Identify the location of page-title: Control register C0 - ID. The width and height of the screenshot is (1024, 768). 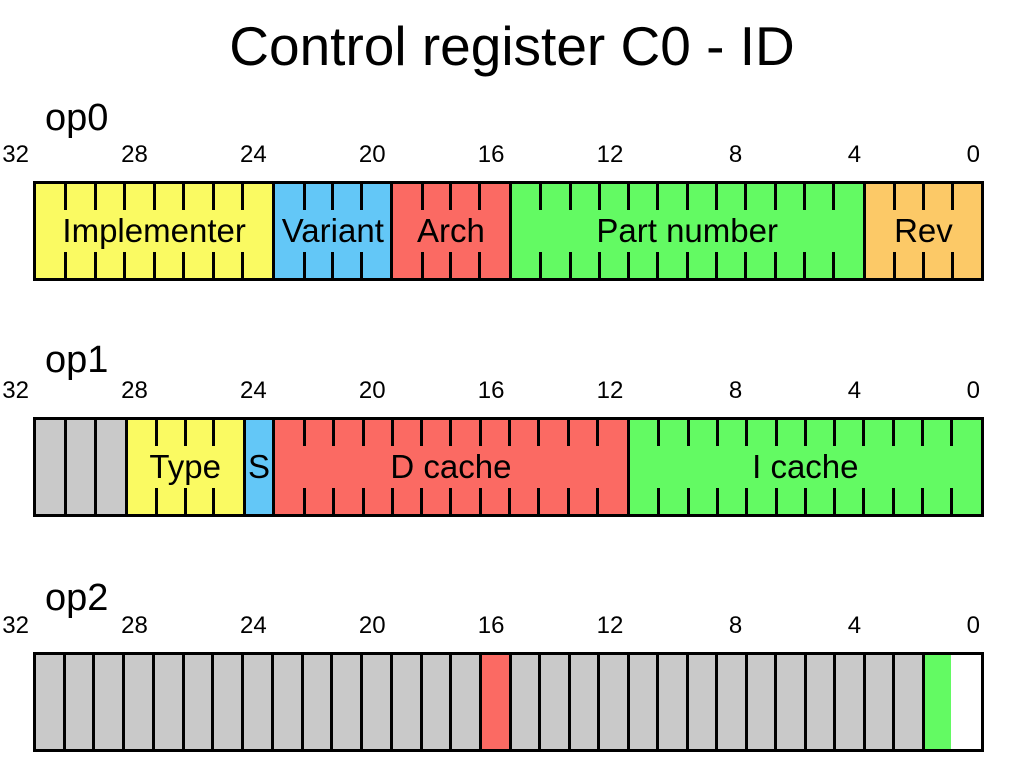
(512, 46).